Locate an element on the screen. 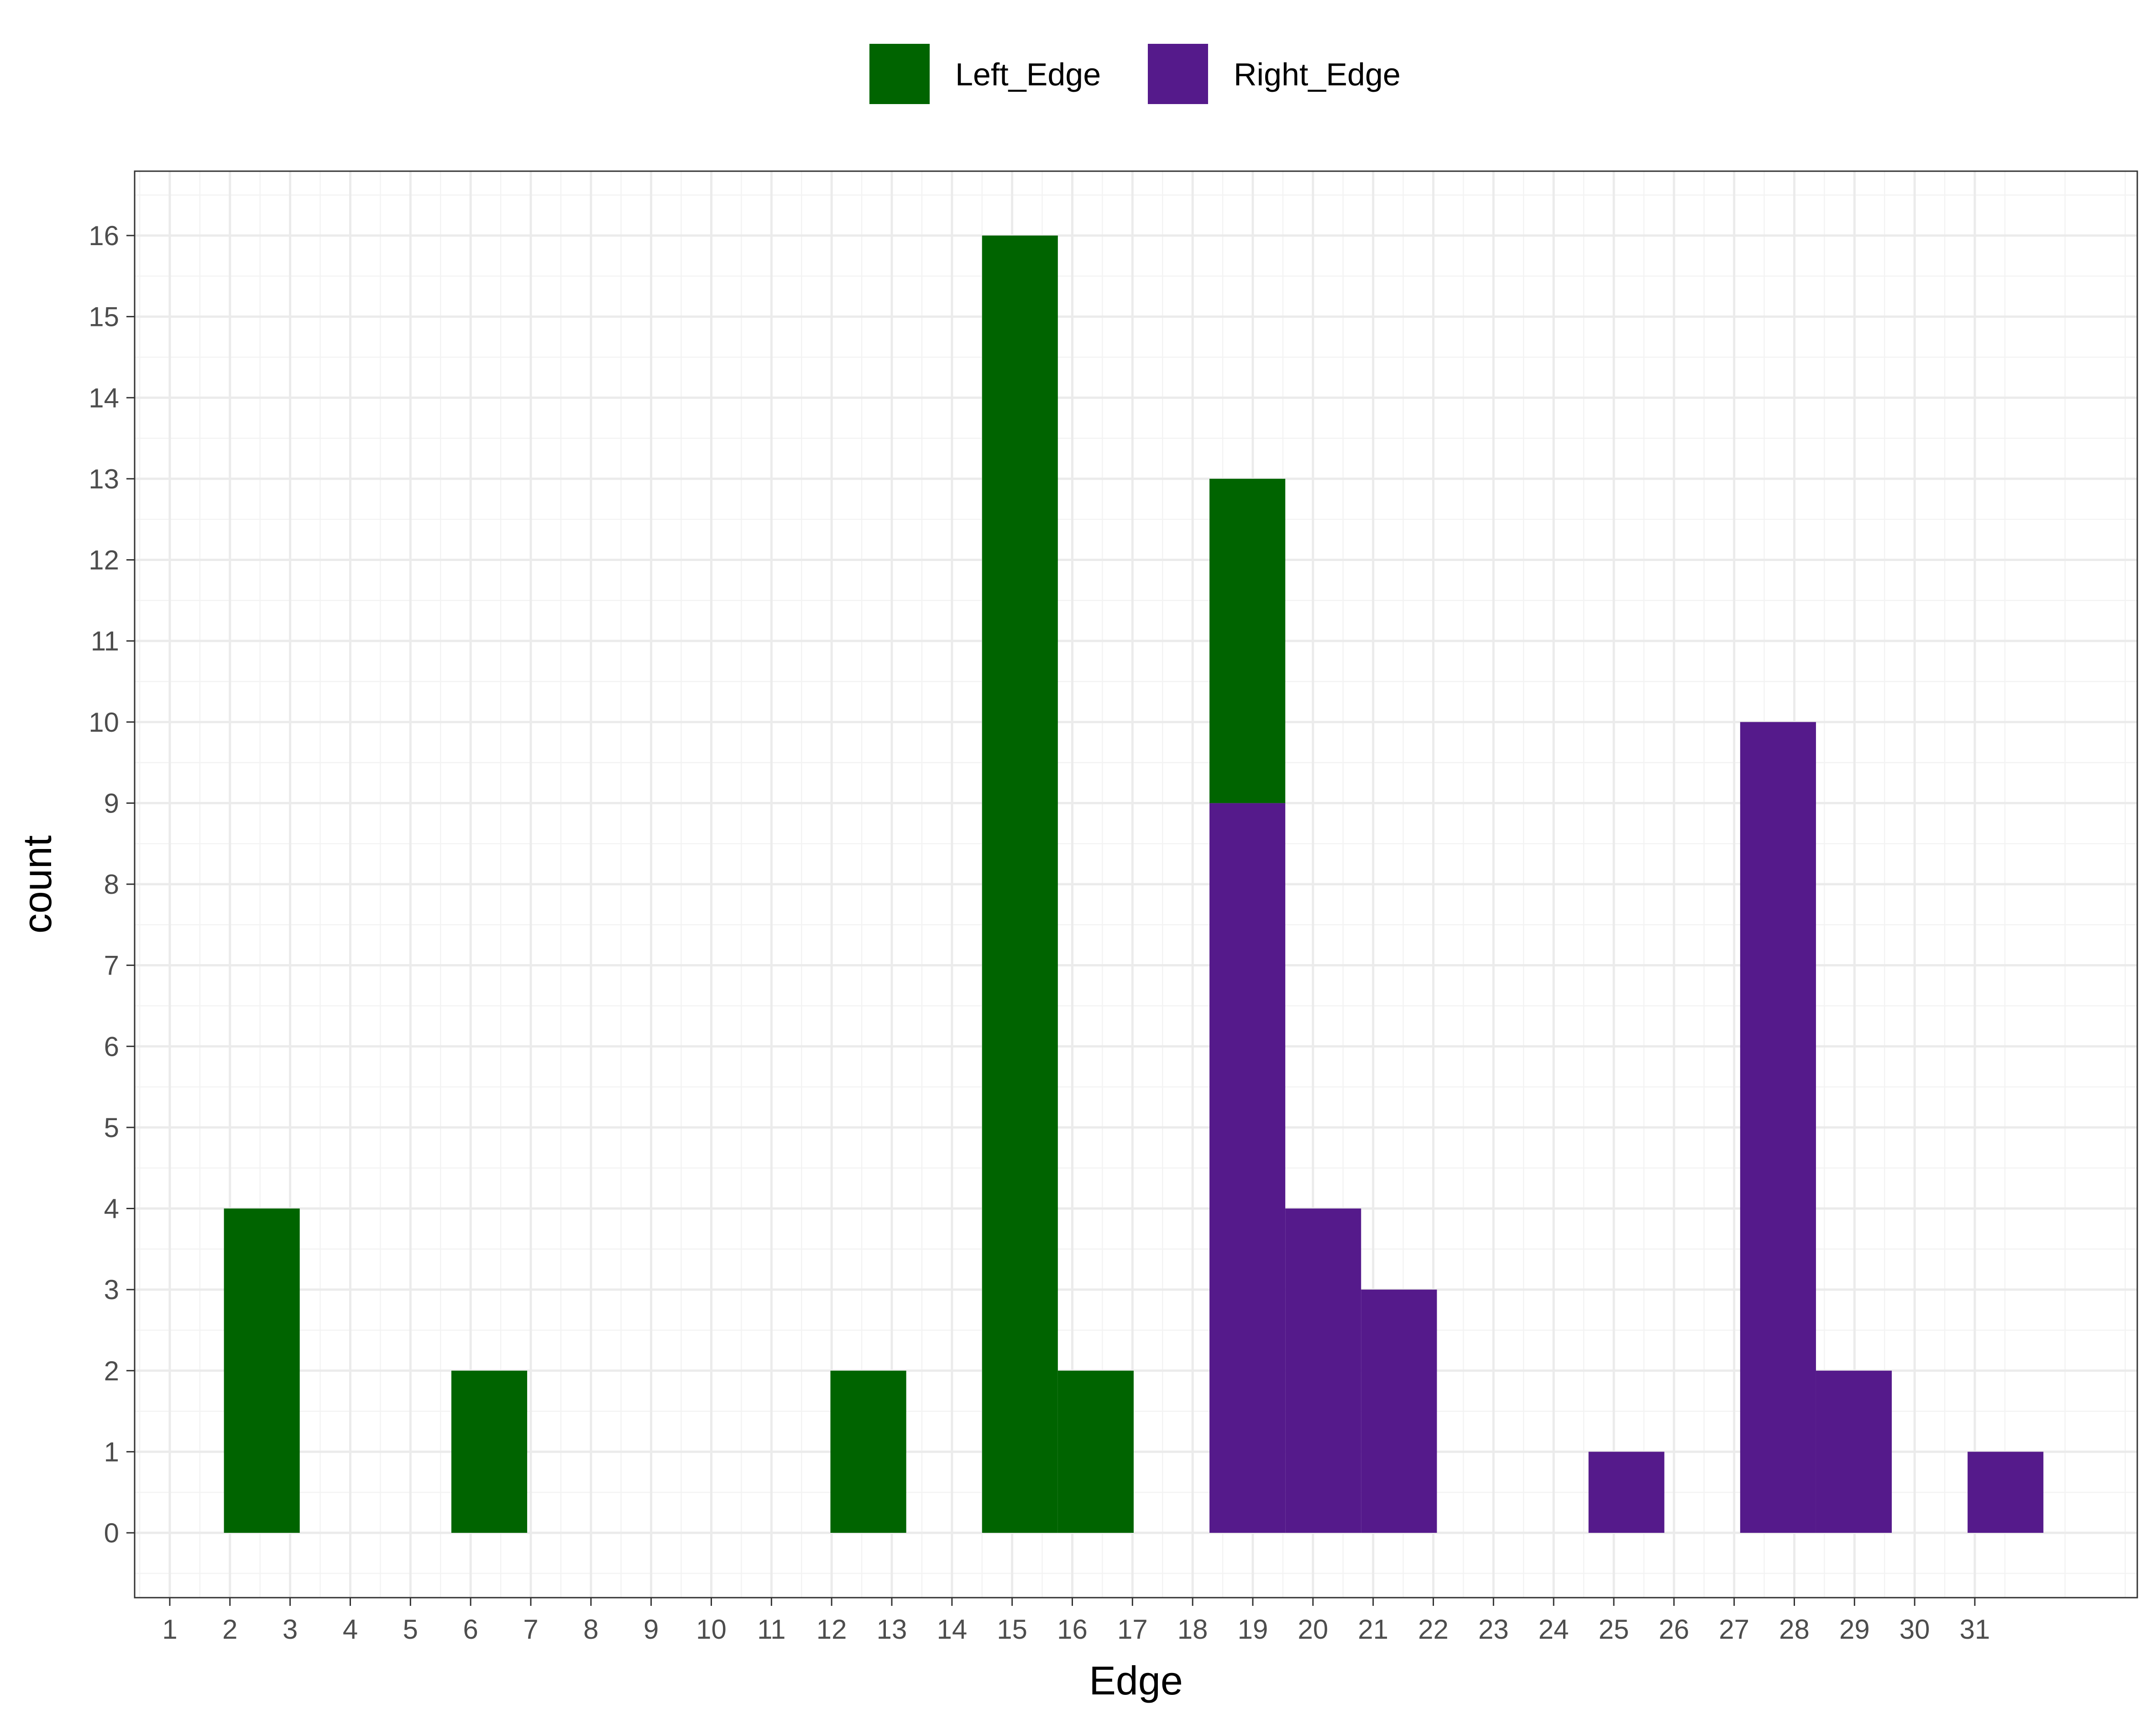 Image resolution: width=2156 pixels, height=1725 pixels. x-tick-label: 15 is located at coordinates (1012, 1629).